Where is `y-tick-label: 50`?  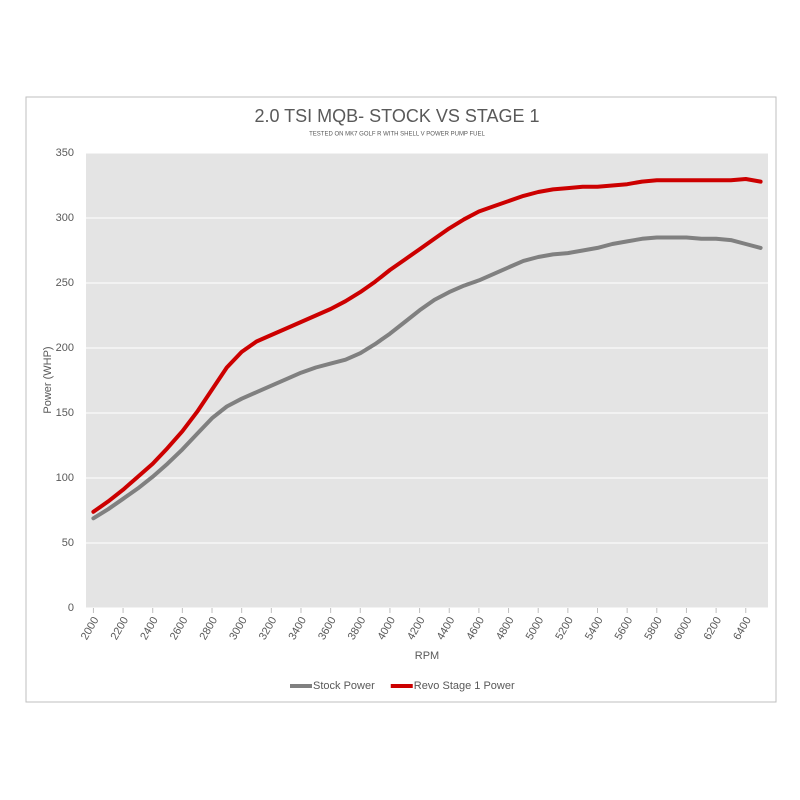 y-tick-label: 50 is located at coordinates (68, 543).